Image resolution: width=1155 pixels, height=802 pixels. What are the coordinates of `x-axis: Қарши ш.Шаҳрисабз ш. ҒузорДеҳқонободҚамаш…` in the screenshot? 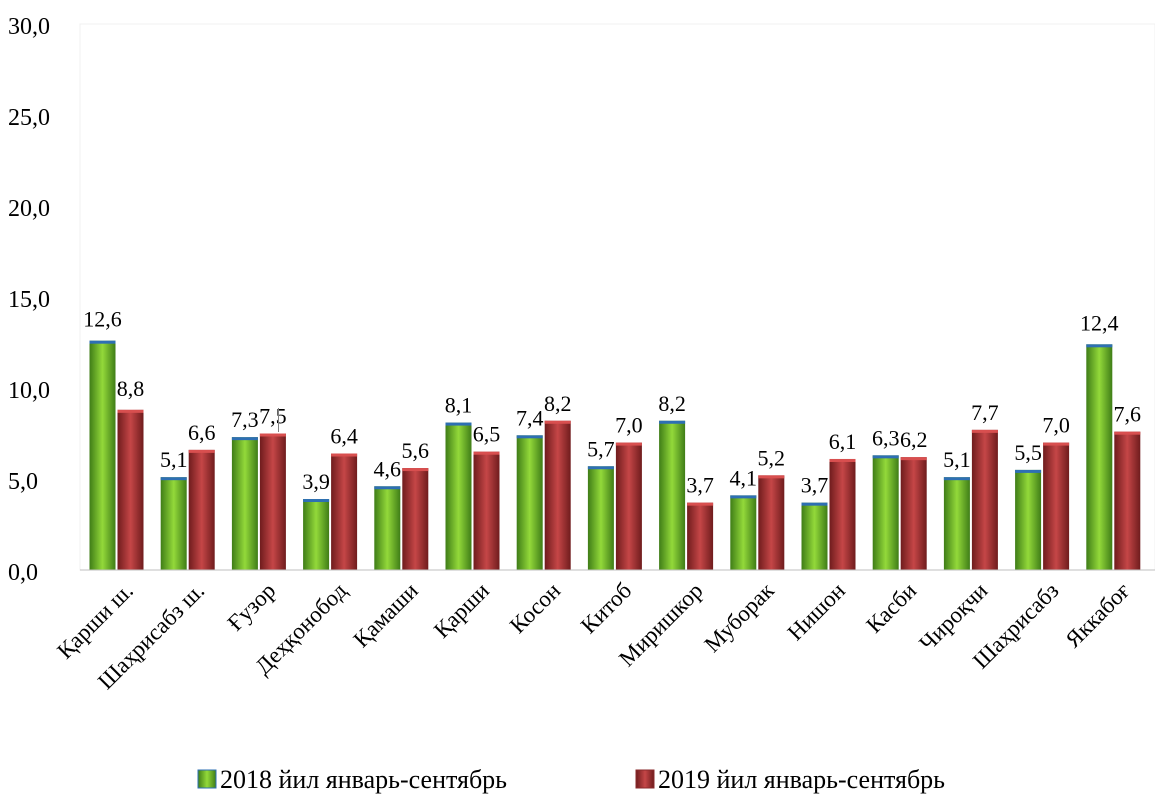 It's located at (593, 635).